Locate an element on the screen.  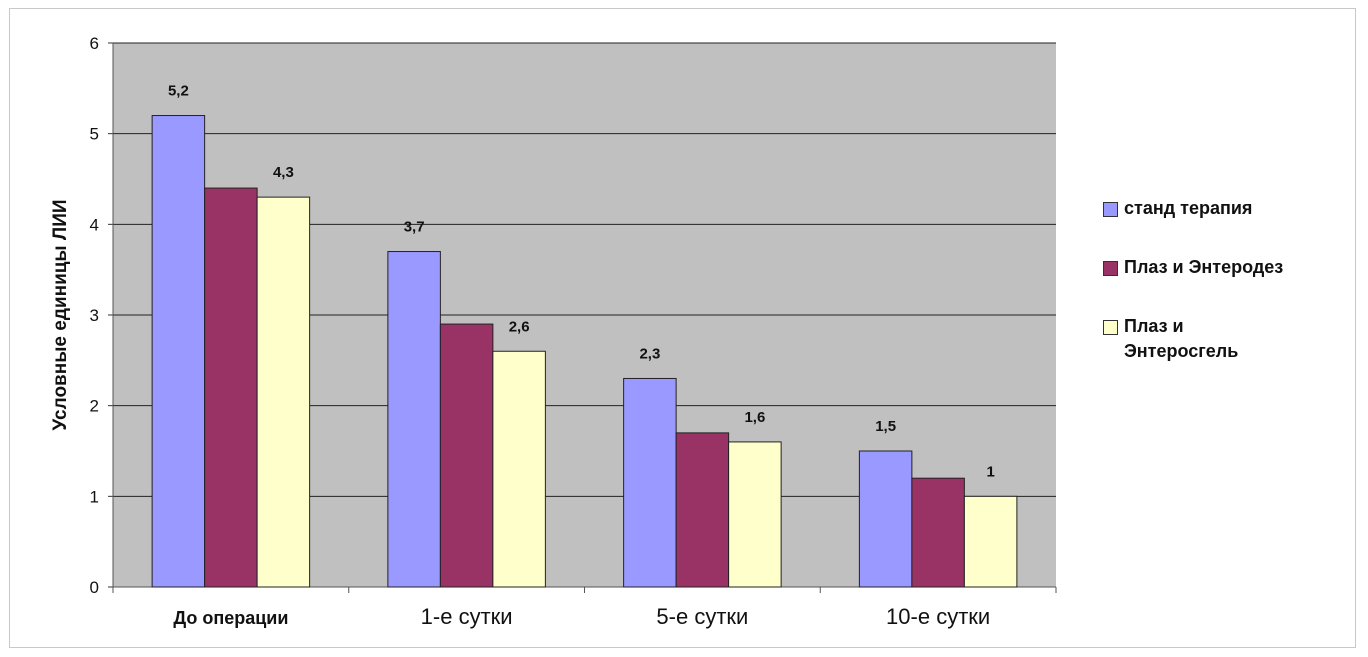
legend-label: Плаз и Энтеродез is located at coordinates (1204, 267).